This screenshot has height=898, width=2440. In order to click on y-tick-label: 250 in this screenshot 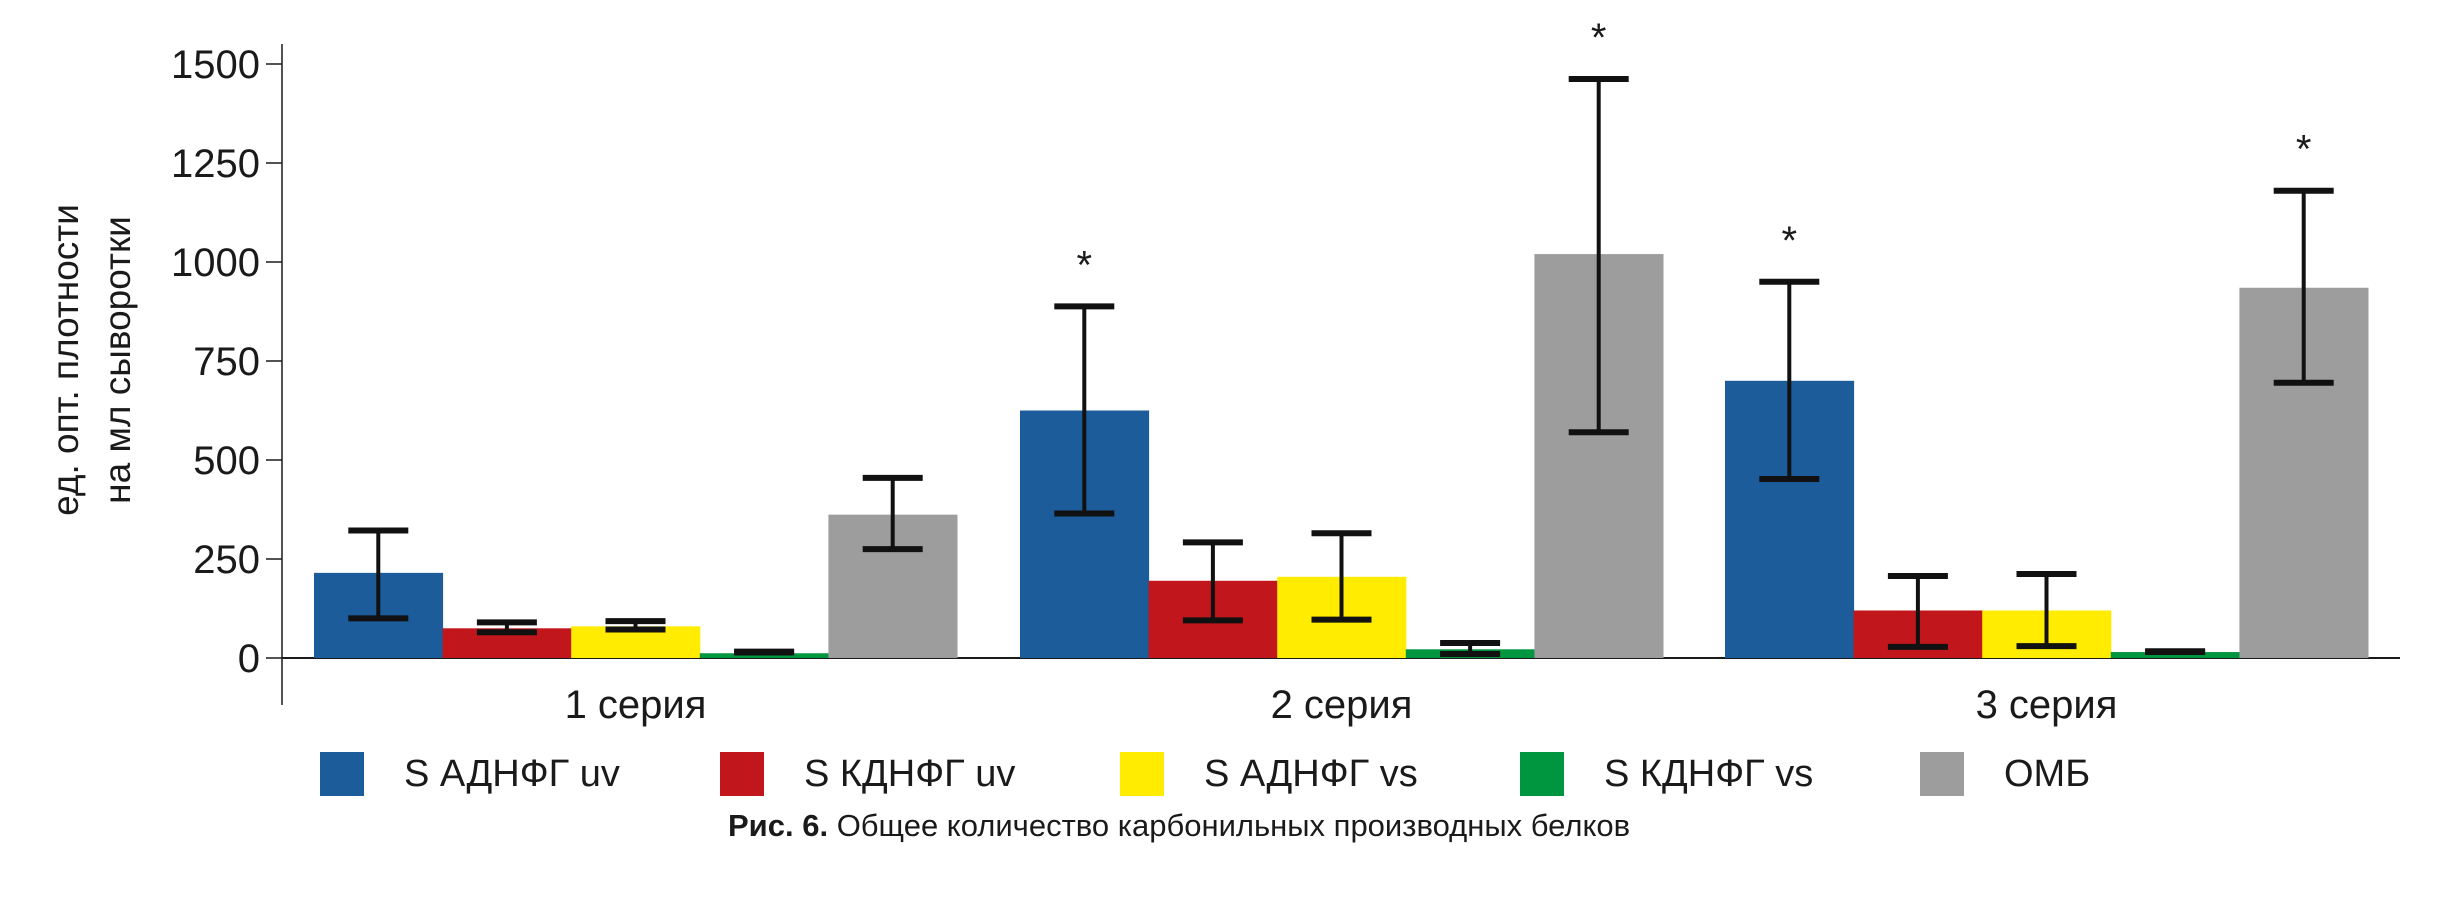, I will do `click(226, 560)`.